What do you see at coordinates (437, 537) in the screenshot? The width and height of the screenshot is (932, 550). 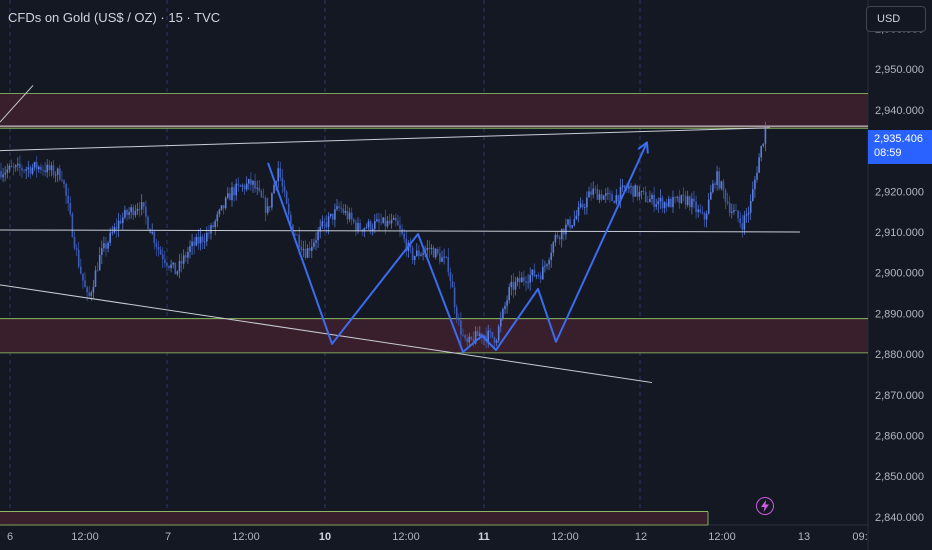 I see `x-axis: 6 12:00 7 12:00 10 12:00 11 12:00 12 12:00 13 09:` at bounding box center [437, 537].